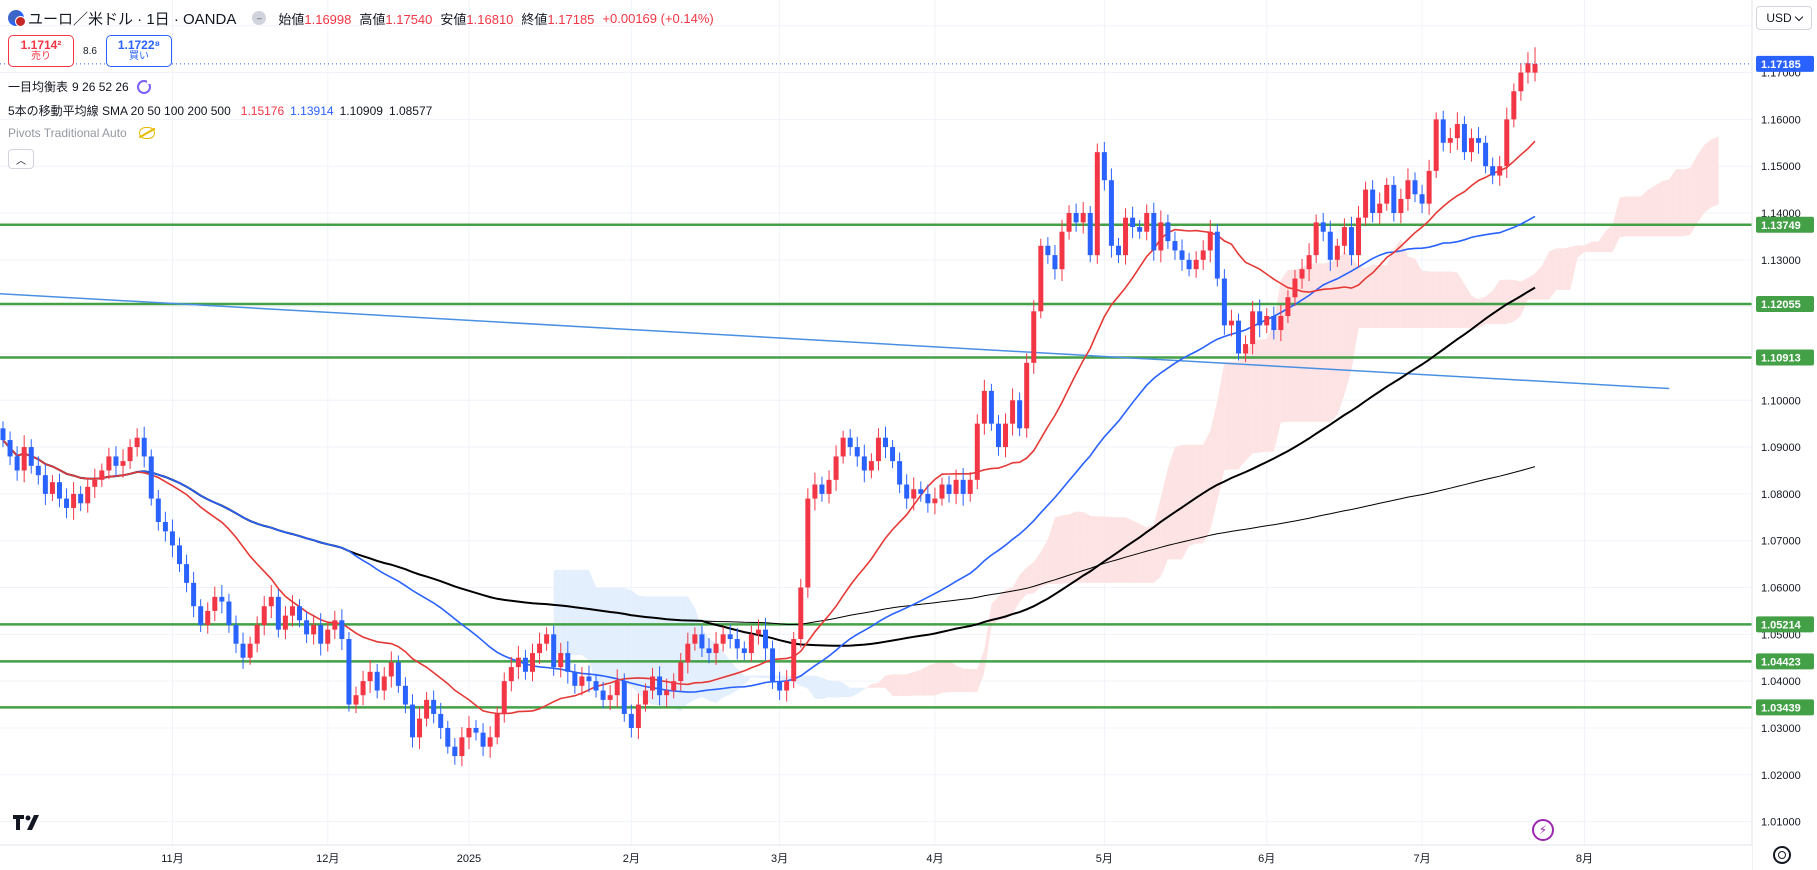 The width and height of the screenshot is (1817, 870). Describe the element at coordinates (1782, 855) in the screenshot. I see `settings-gear-icon` at that location.